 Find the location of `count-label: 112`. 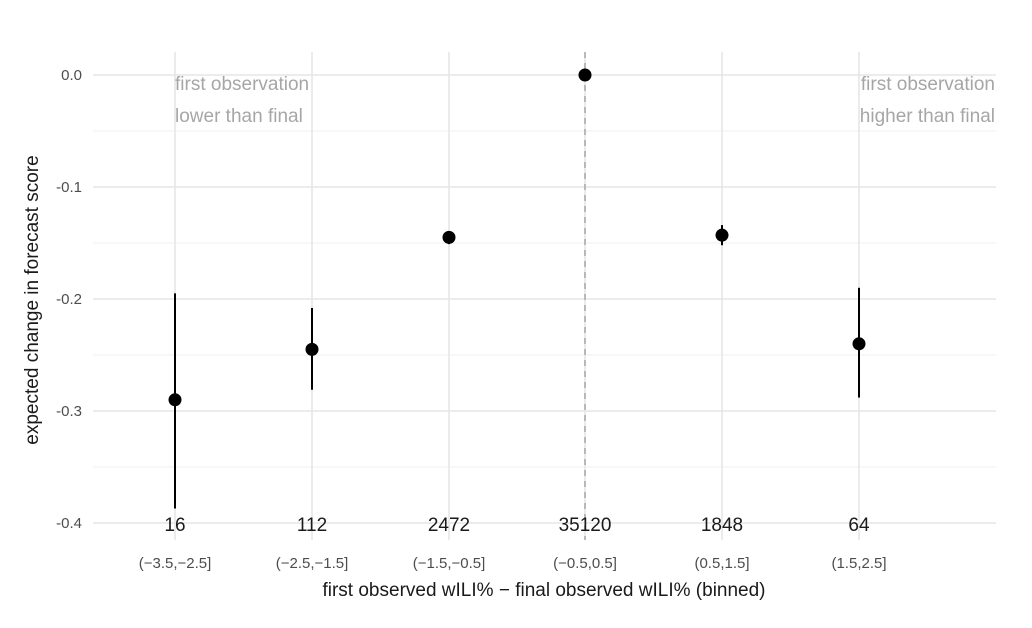

count-label: 112 is located at coordinates (312, 525).